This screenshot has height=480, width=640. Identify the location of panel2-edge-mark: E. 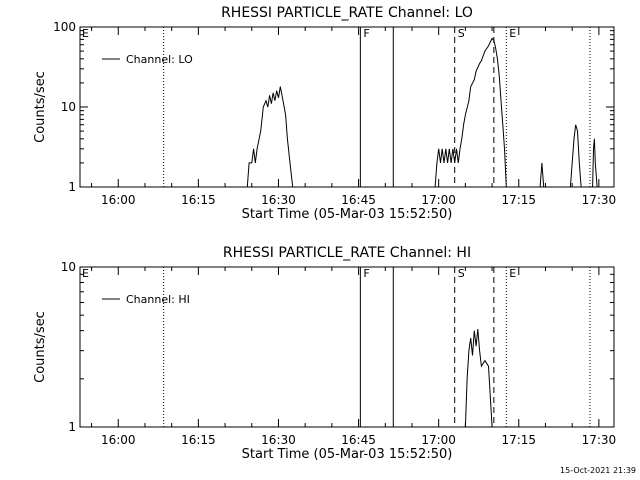
(85, 273).